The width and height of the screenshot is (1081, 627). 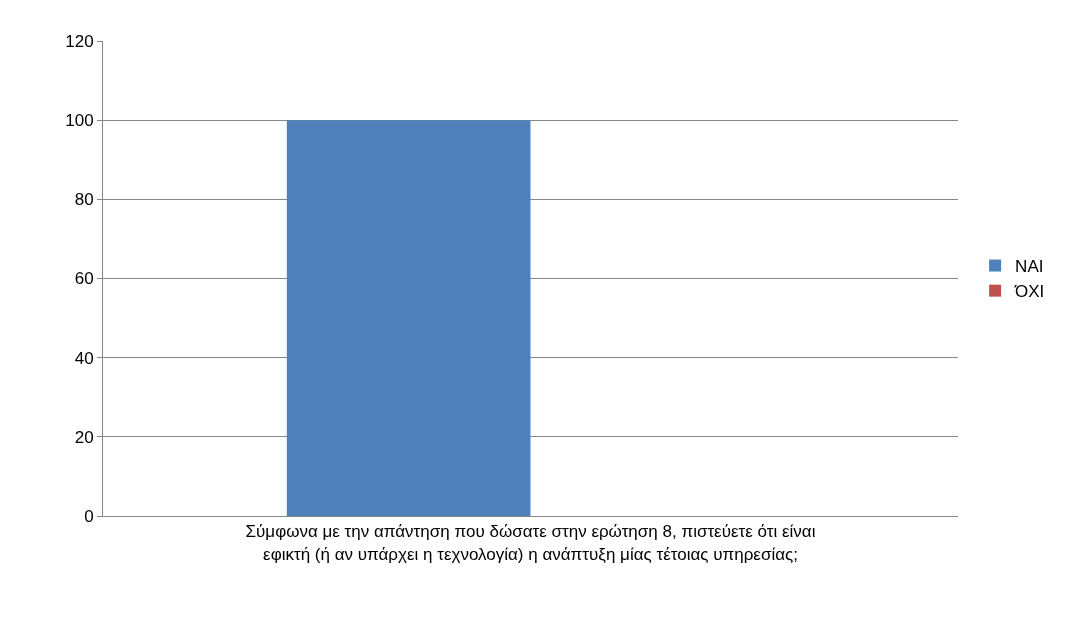 What do you see at coordinates (84, 279) in the screenshot?
I see `y-tick-label: 60` at bounding box center [84, 279].